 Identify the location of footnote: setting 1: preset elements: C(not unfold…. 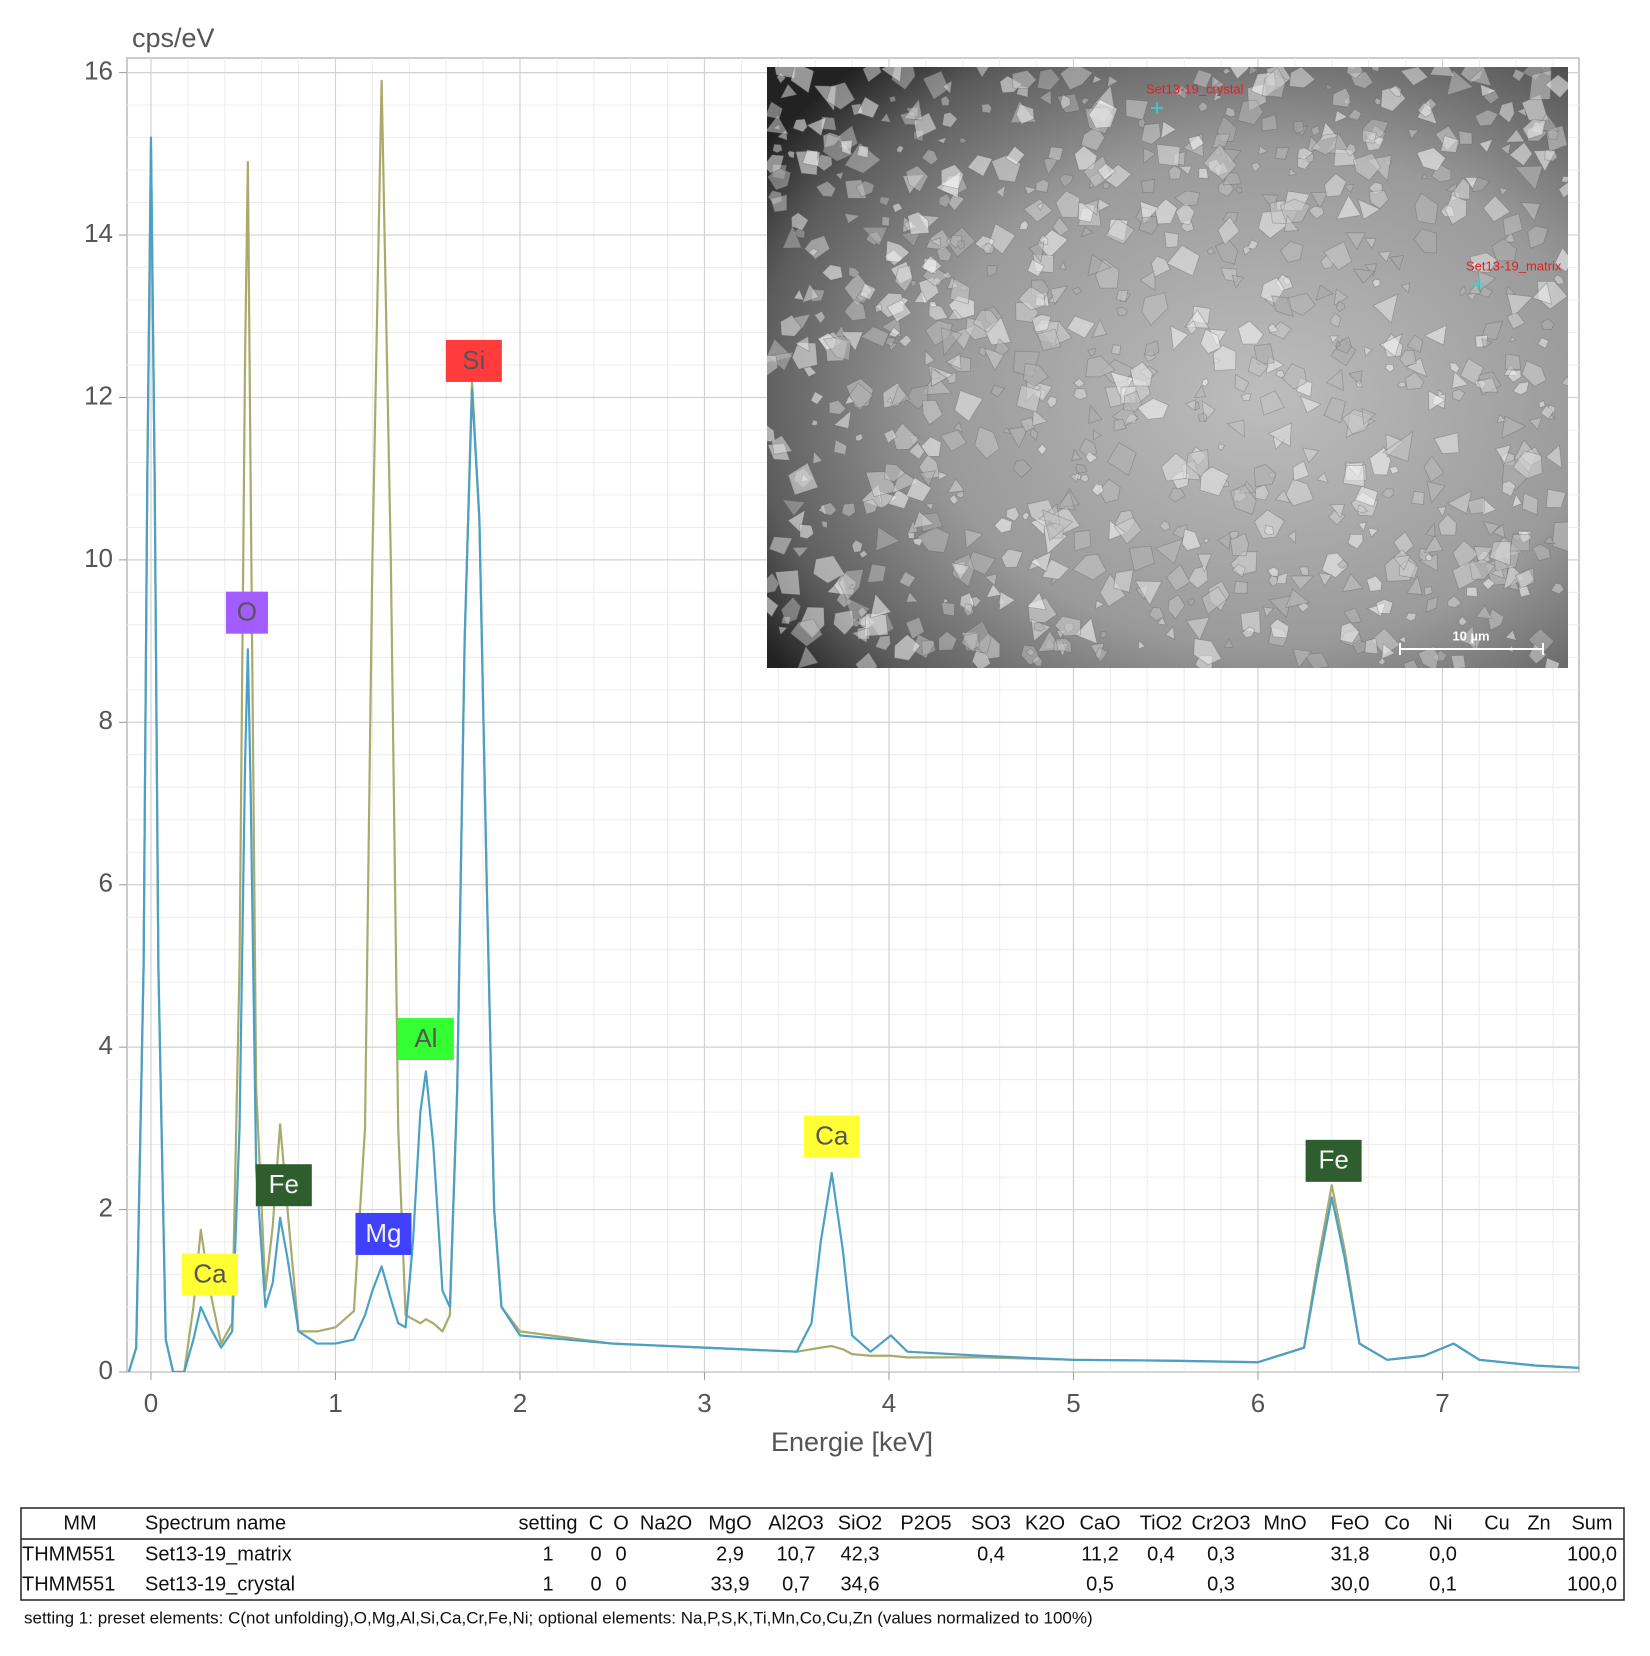
(558, 1617).